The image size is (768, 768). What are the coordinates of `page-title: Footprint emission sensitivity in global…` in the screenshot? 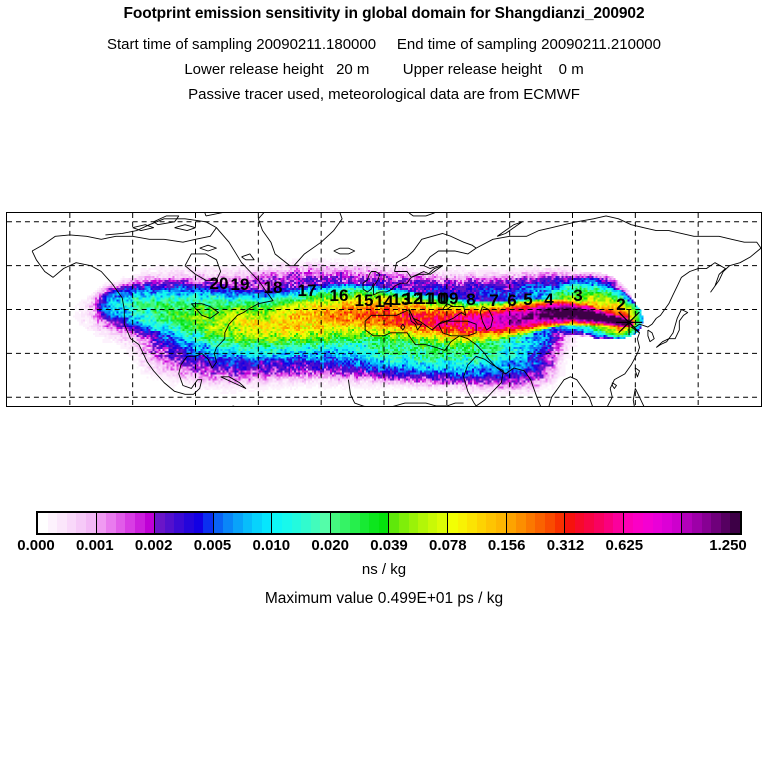 It's located at (384, 13).